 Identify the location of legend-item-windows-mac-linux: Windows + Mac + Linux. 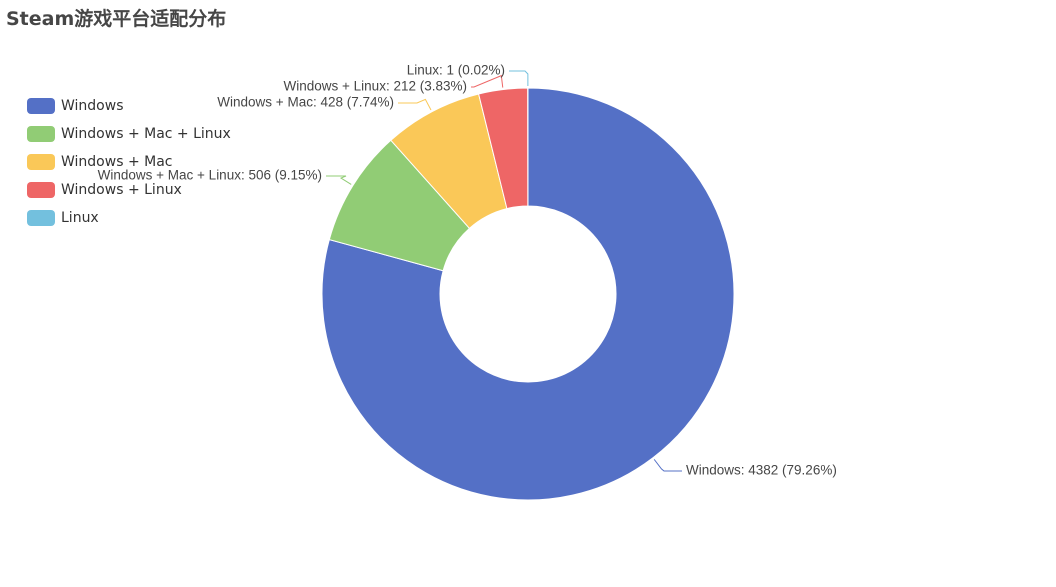
(129, 134).